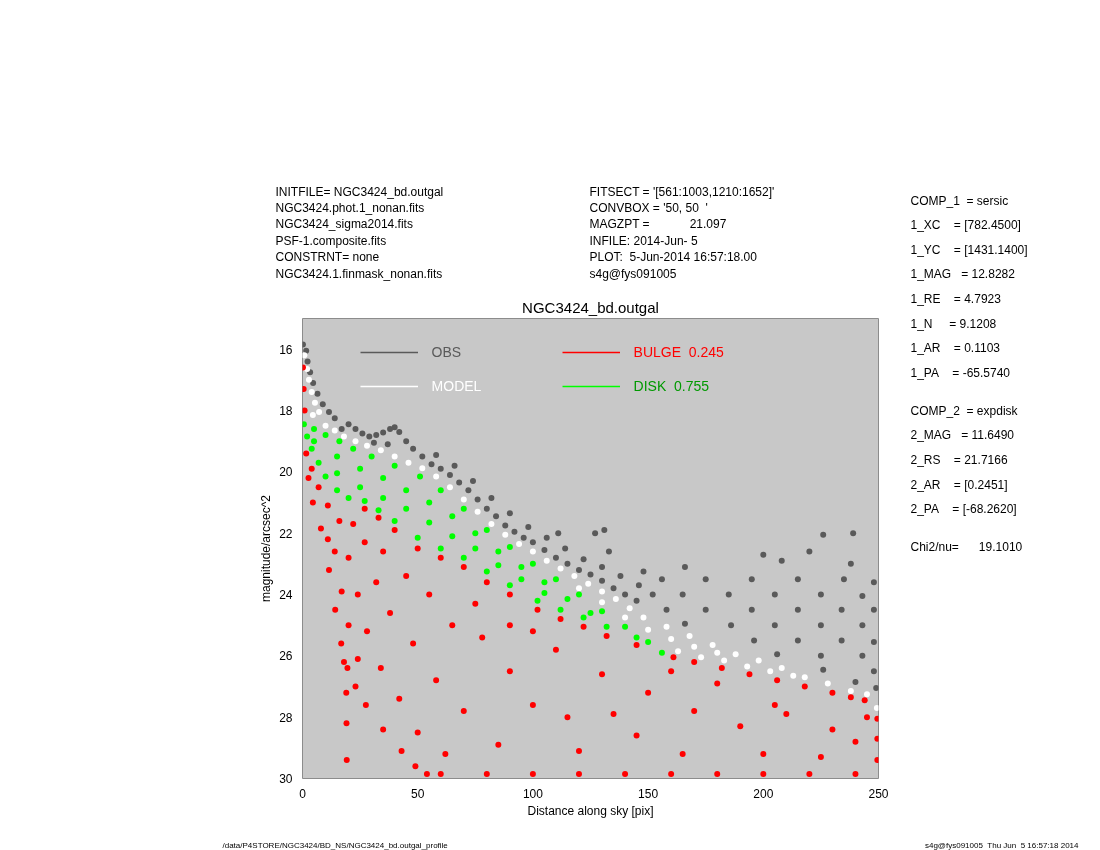 This screenshot has height=850, width=1100. I want to click on legend-label: DISK 0.755, so click(671, 385).